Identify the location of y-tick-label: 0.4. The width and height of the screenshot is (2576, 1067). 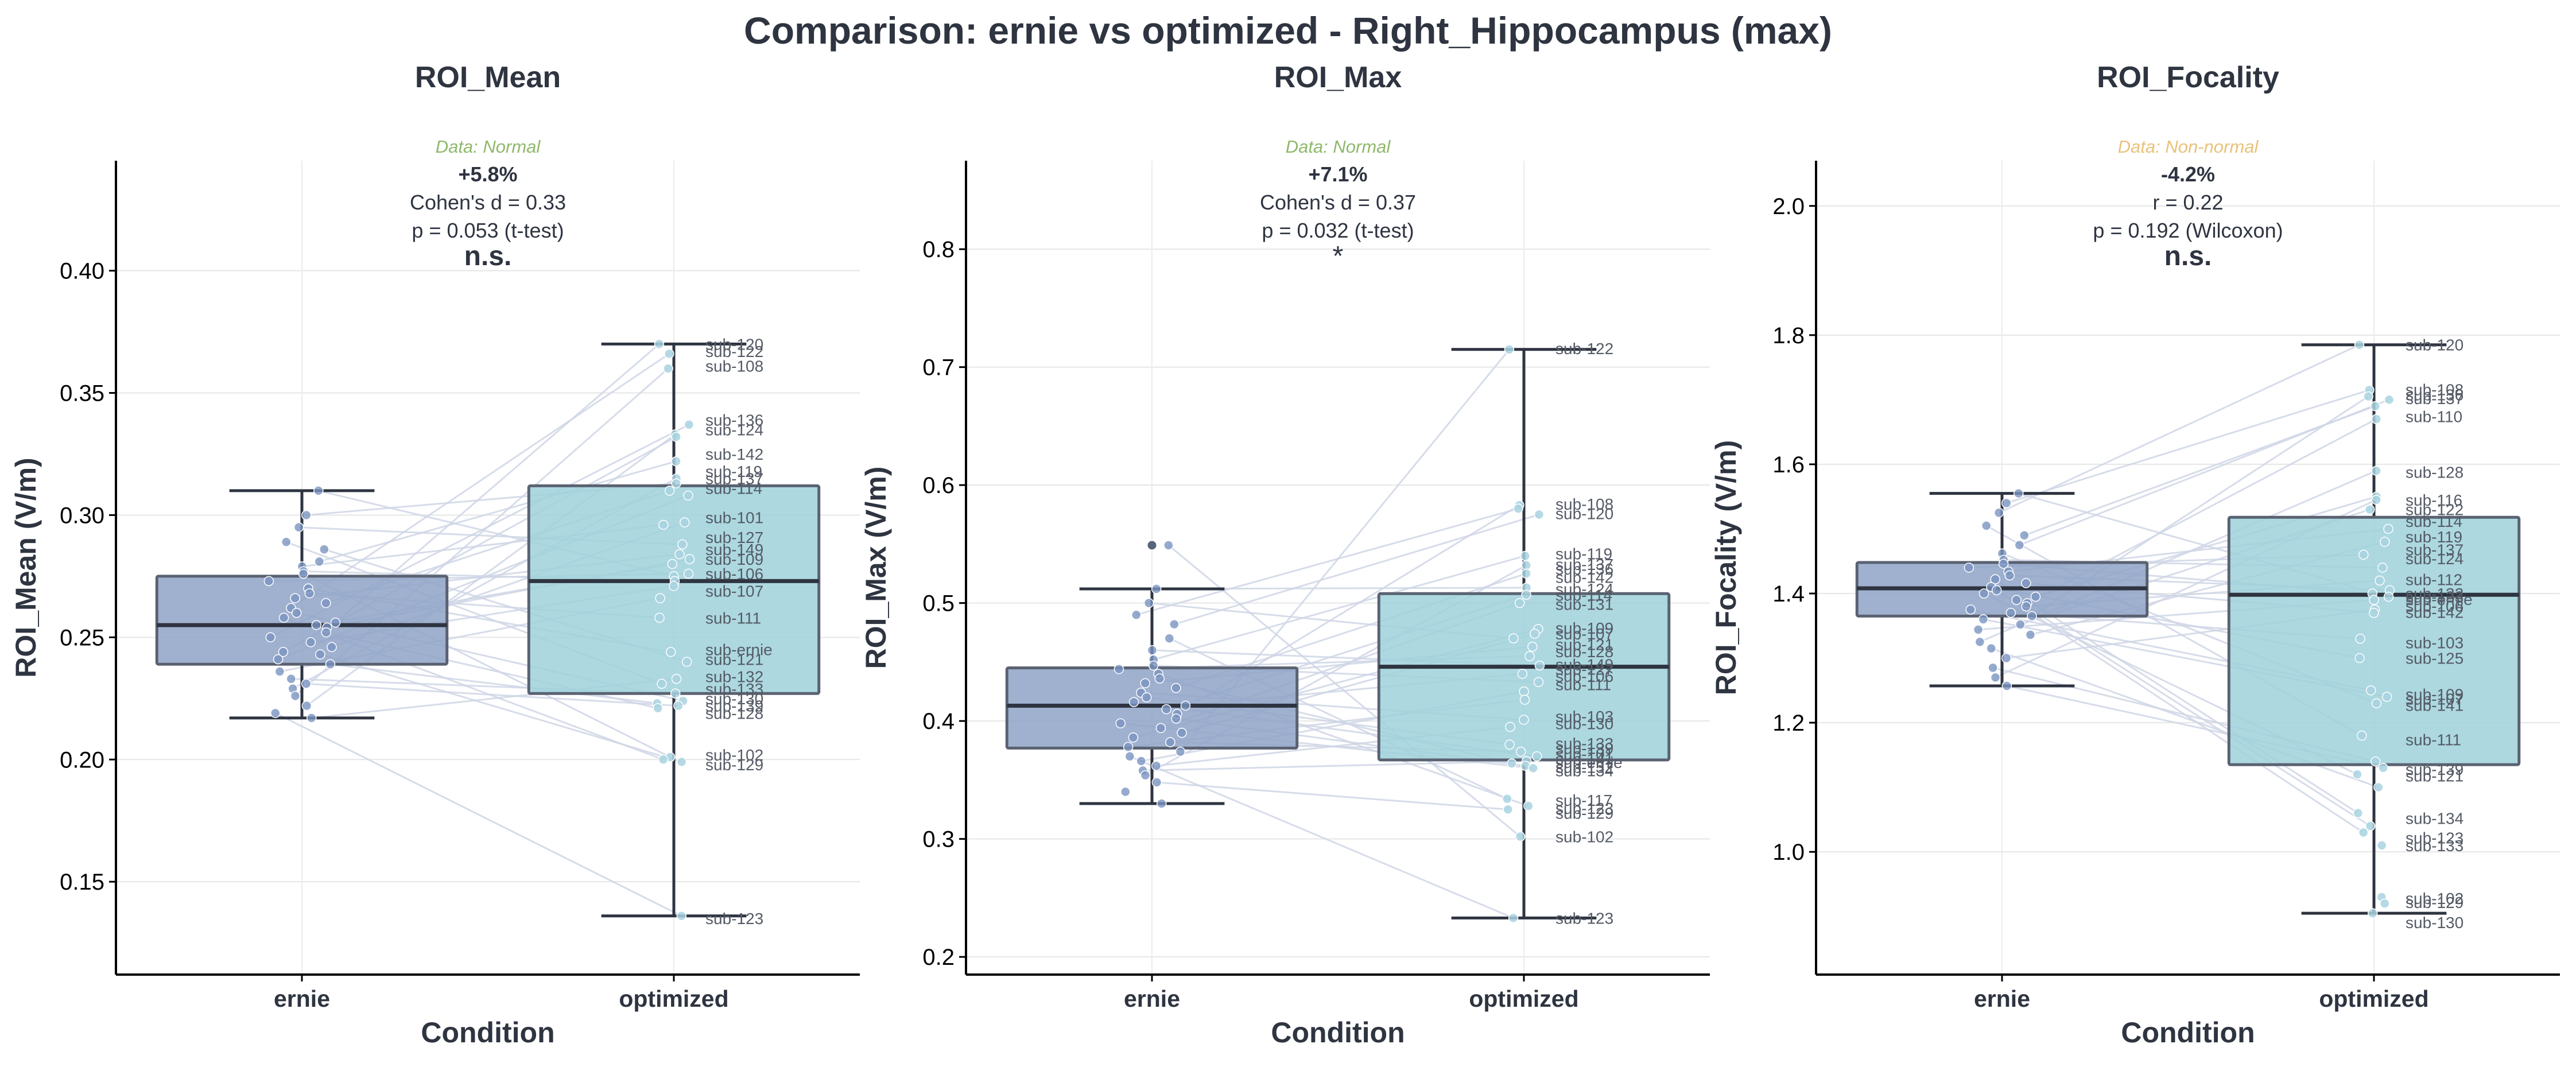
(938, 722).